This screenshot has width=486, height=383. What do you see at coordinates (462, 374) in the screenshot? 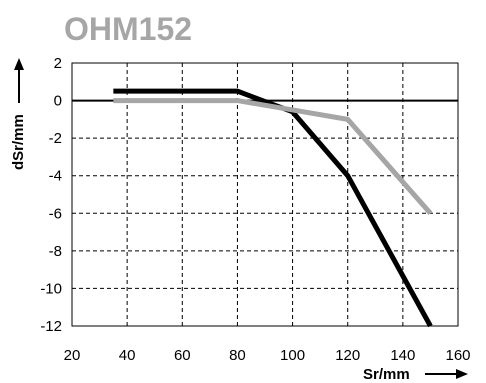
I see `x-axis-arrow-icon` at bounding box center [462, 374].